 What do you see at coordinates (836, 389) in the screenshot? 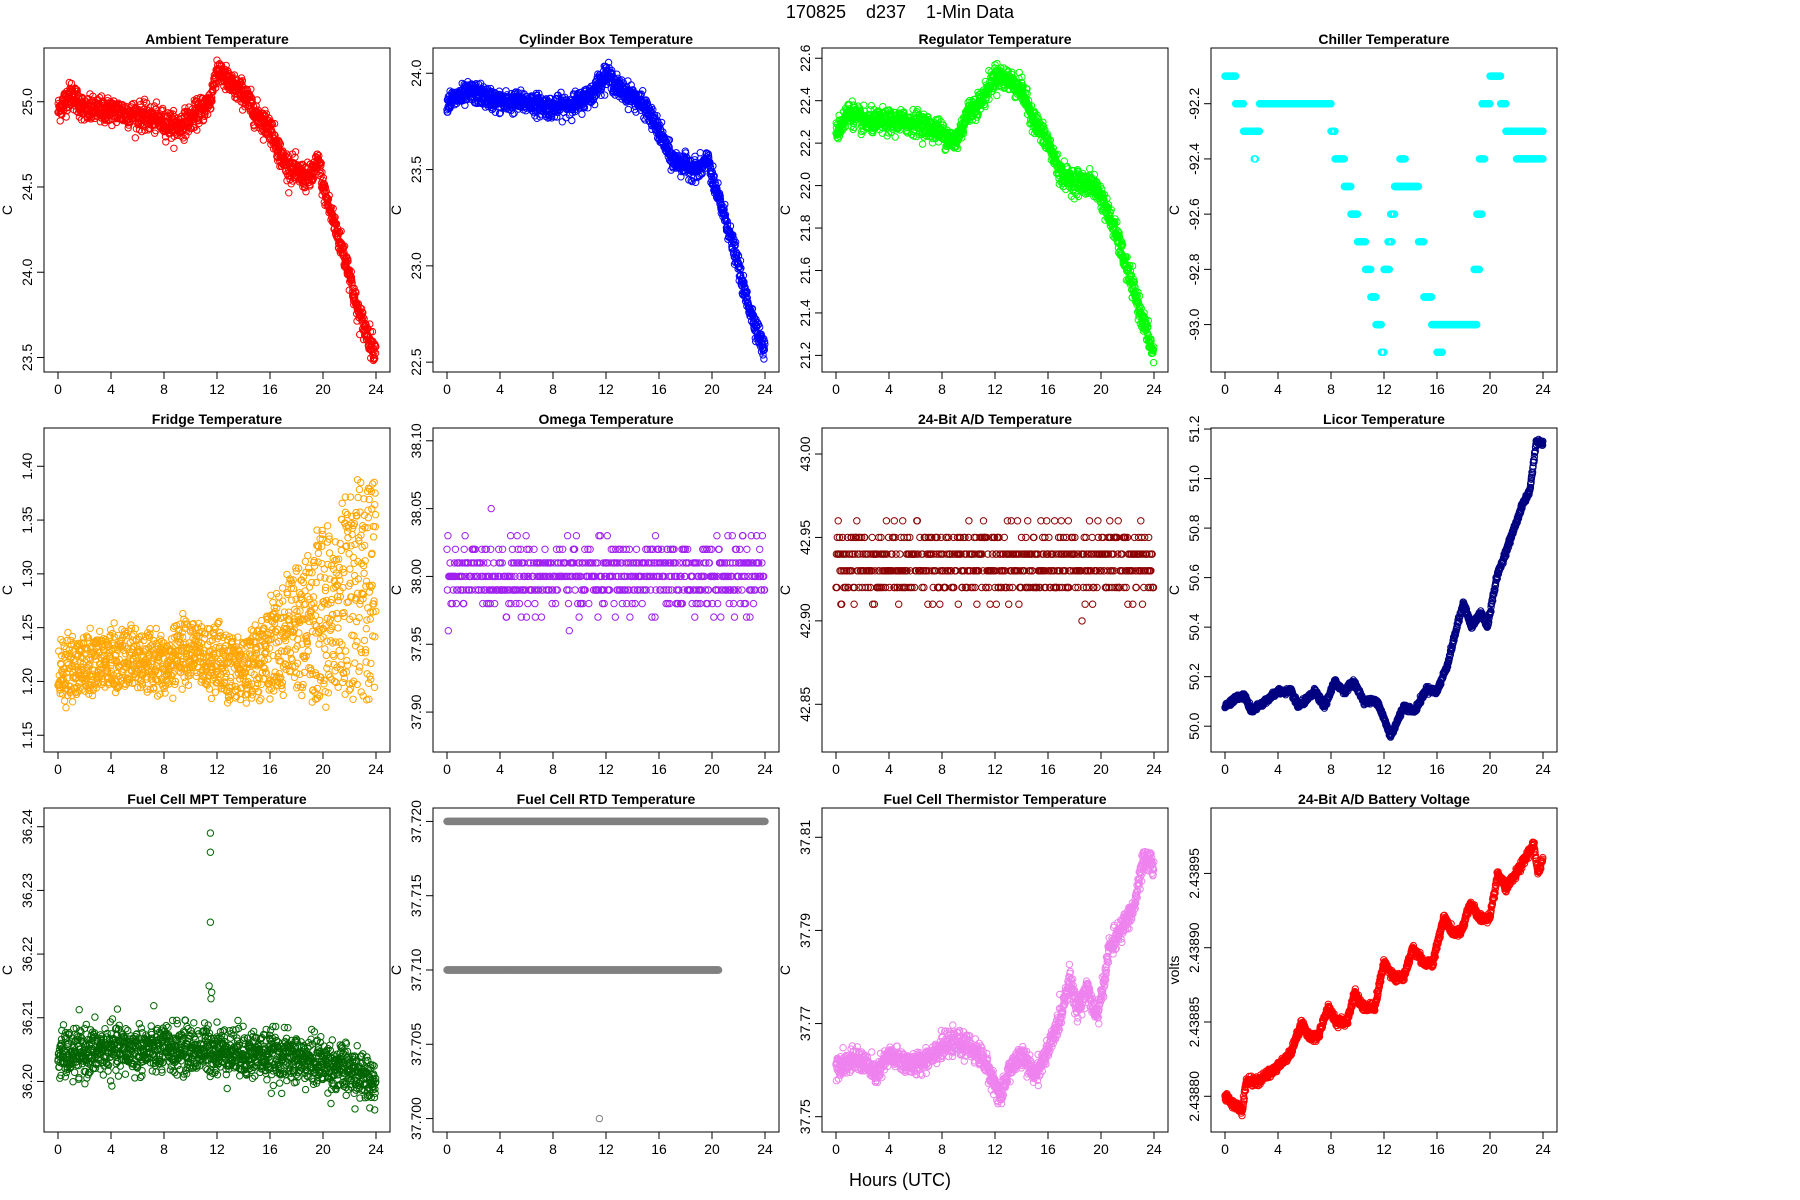
I see `x-tick-label: 0` at bounding box center [836, 389].